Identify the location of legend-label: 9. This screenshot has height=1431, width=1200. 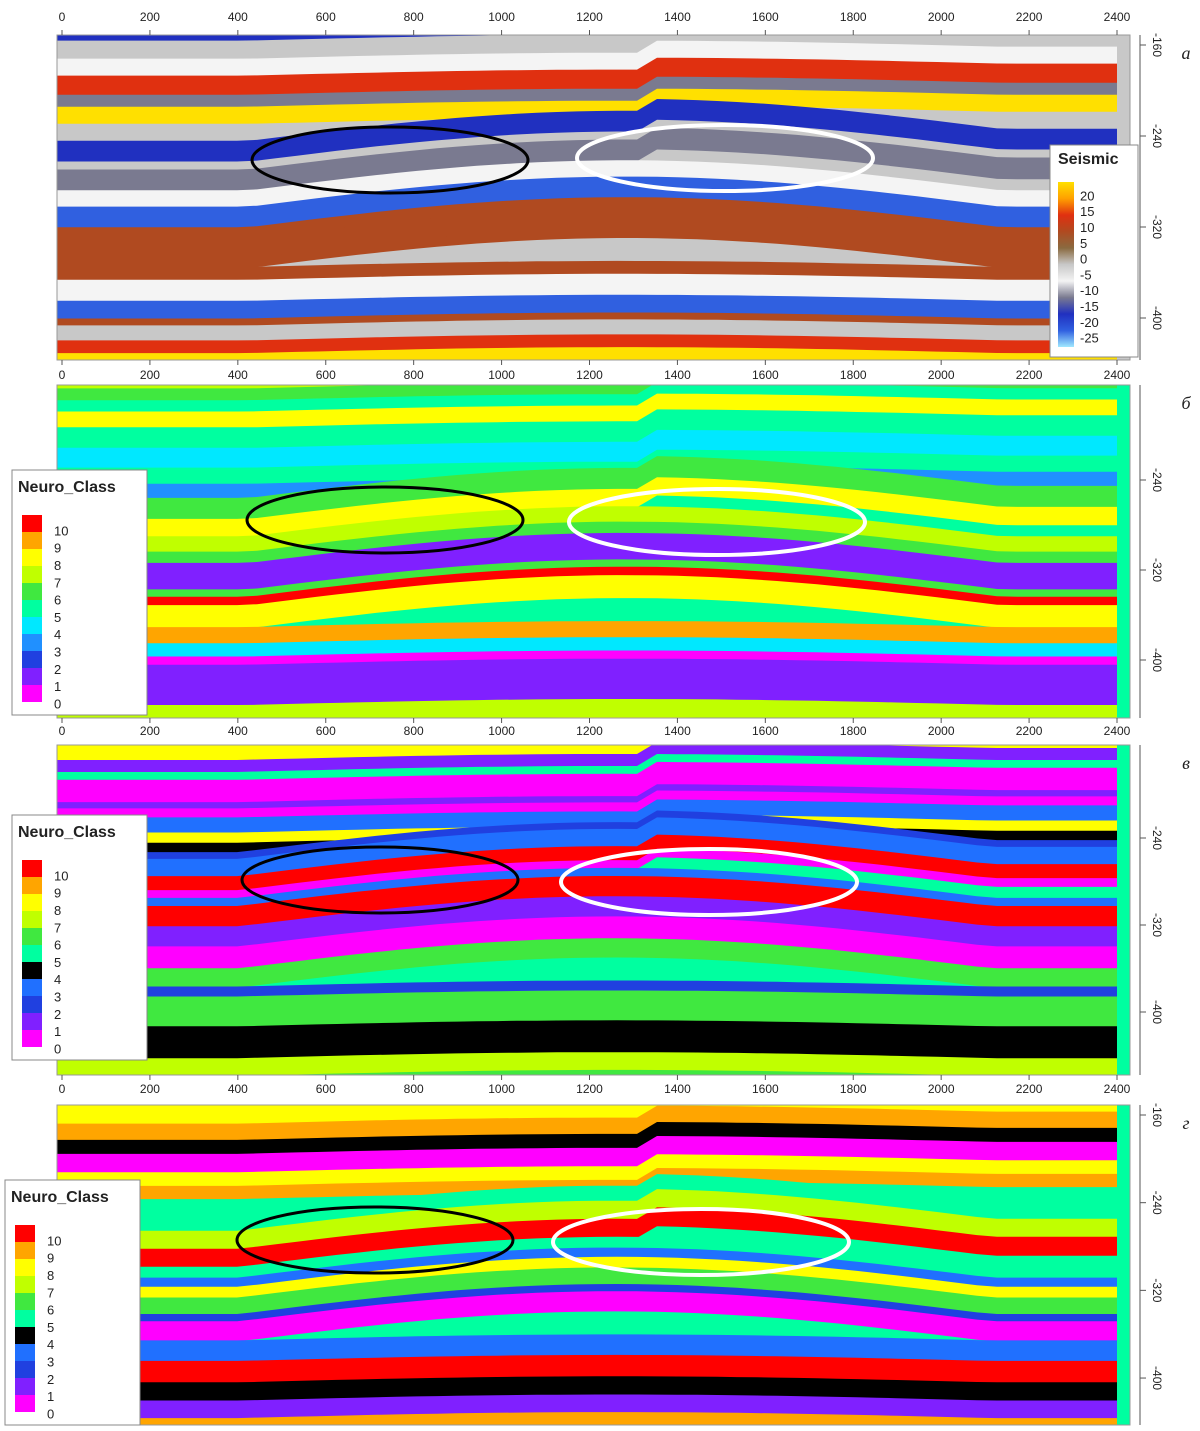
(50, 1258).